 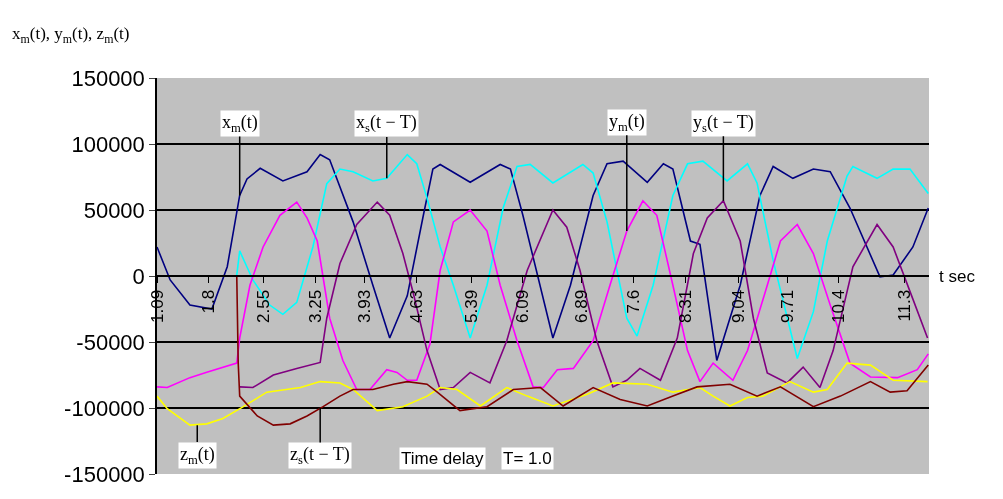 I want to click on x-tick-label: 10.4, so click(x=838, y=306).